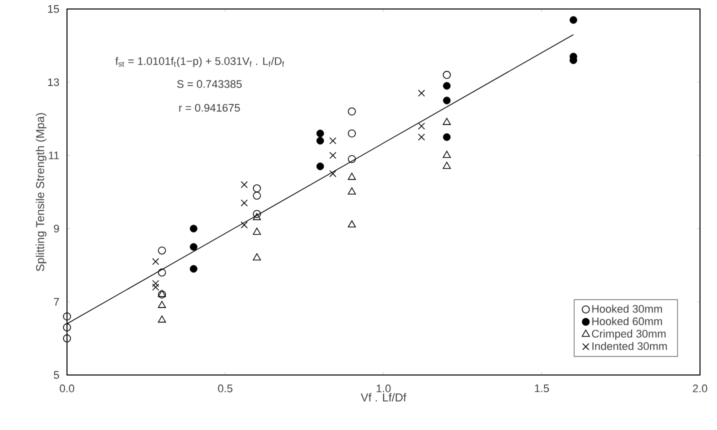 Image resolution: width=717 pixels, height=430 pixels. What do you see at coordinates (209, 108) in the screenshot?
I see `annotation: r = 0.941675` at bounding box center [209, 108].